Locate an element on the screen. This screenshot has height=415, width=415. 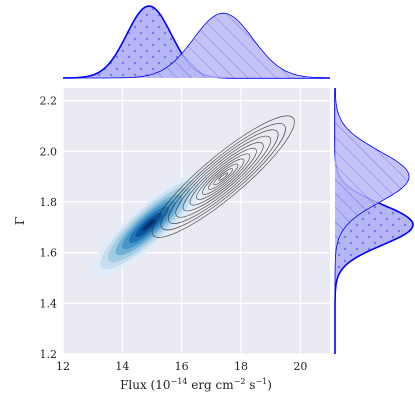
top-marginal-line is located at coordinates (196, 45).